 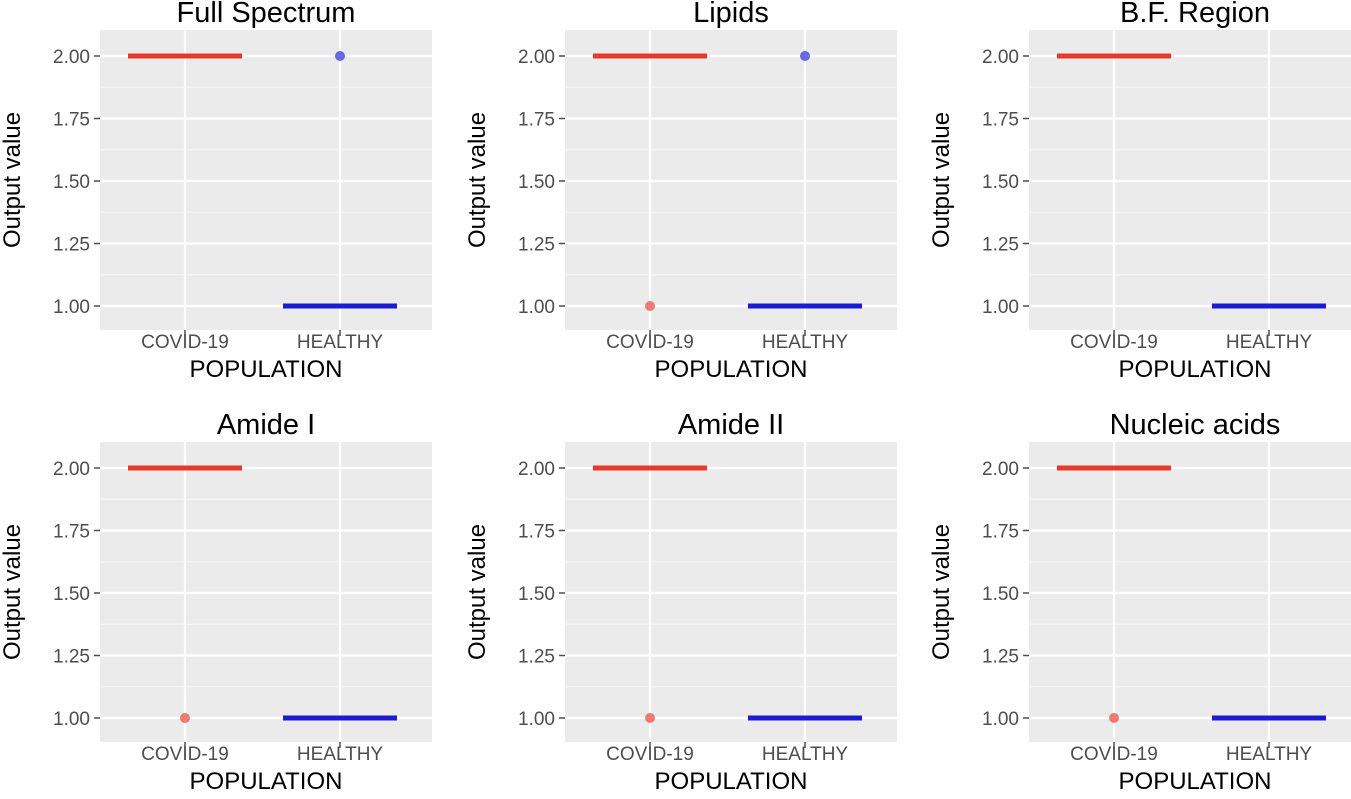 I want to click on chart-title: Amide I, so click(x=266, y=425).